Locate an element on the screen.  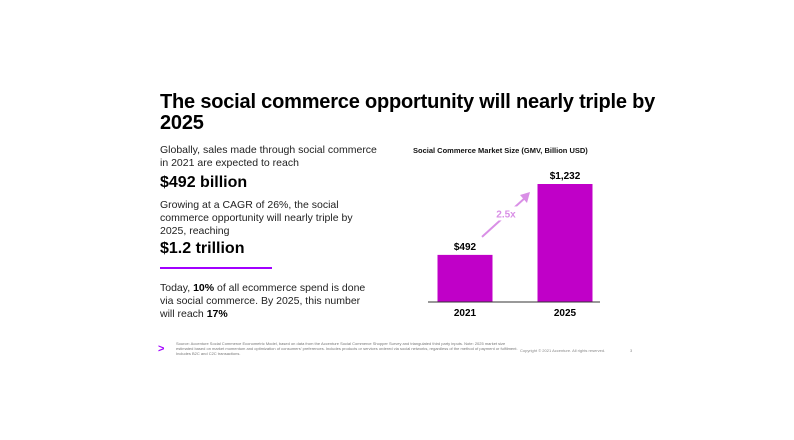
x-tick-2025: 2025 is located at coordinates (565, 313).